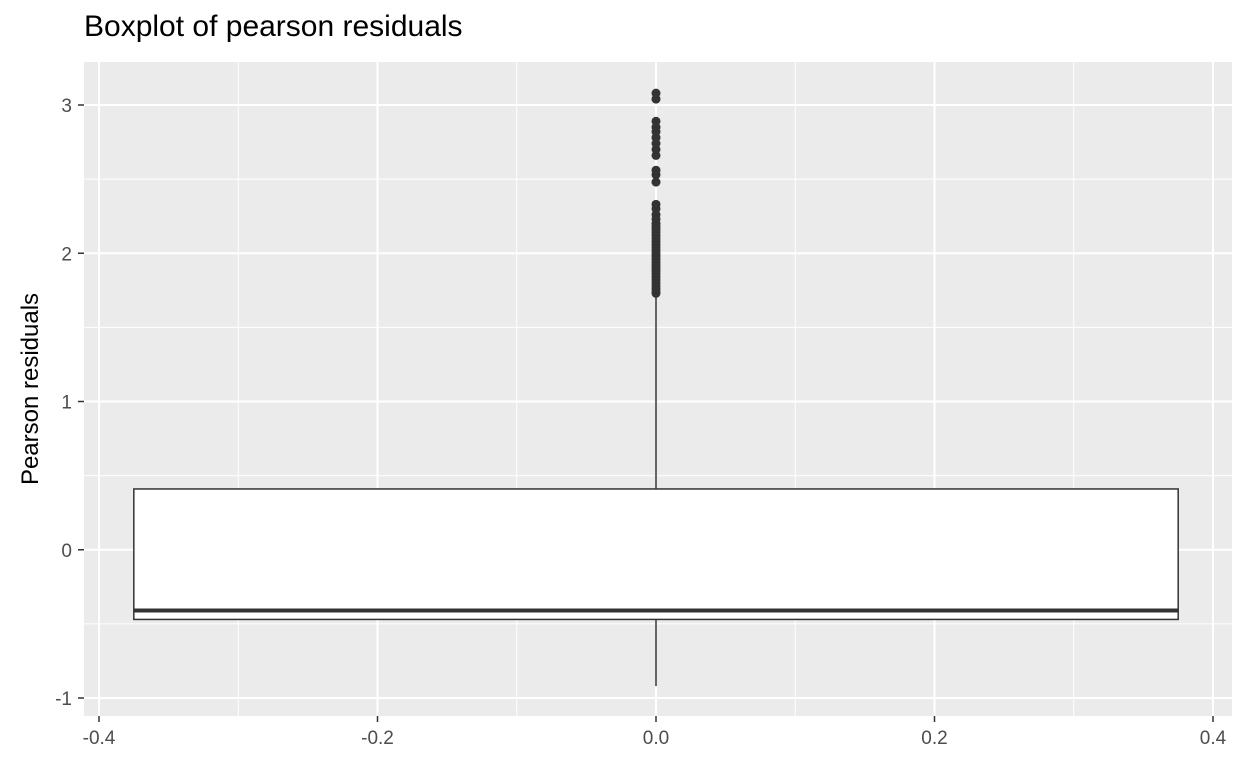  Describe the element at coordinates (66, 403) in the screenshot. I see `y-tick-label: 1` at that location.